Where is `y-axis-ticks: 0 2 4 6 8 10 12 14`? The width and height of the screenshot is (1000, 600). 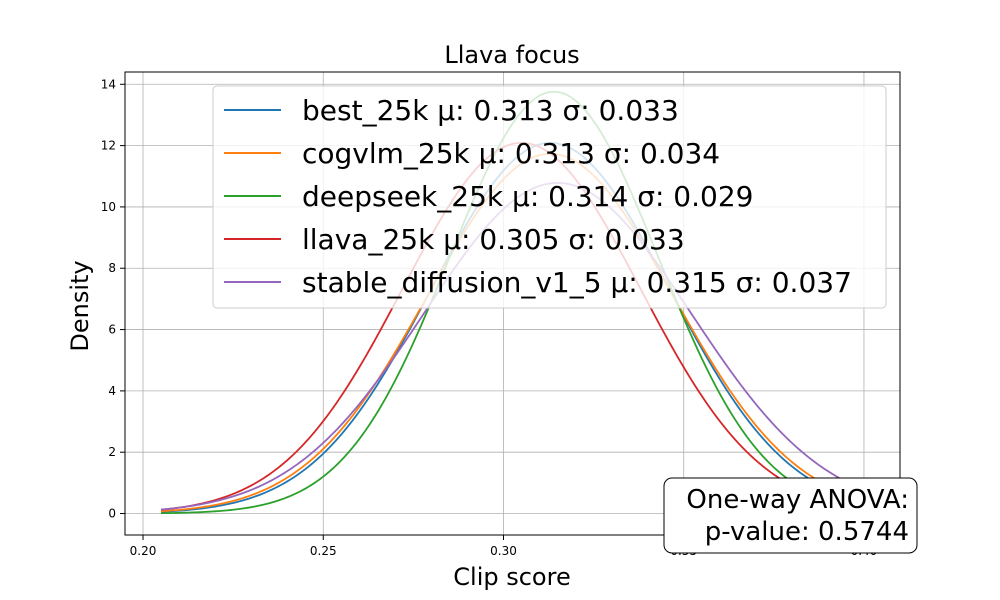 y-axis-ticks: 0 2 4 6 8 10 12 14 is located at coordinates (113, 299).